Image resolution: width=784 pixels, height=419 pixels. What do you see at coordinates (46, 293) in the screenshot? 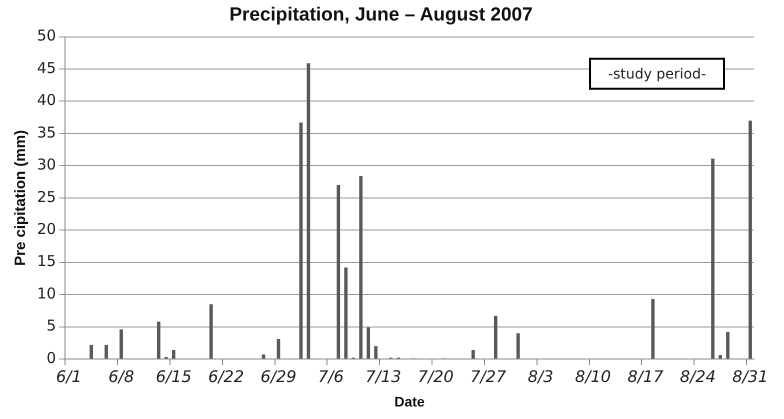
I see `y-tick-label: 10` at bounding box center [46, 293].